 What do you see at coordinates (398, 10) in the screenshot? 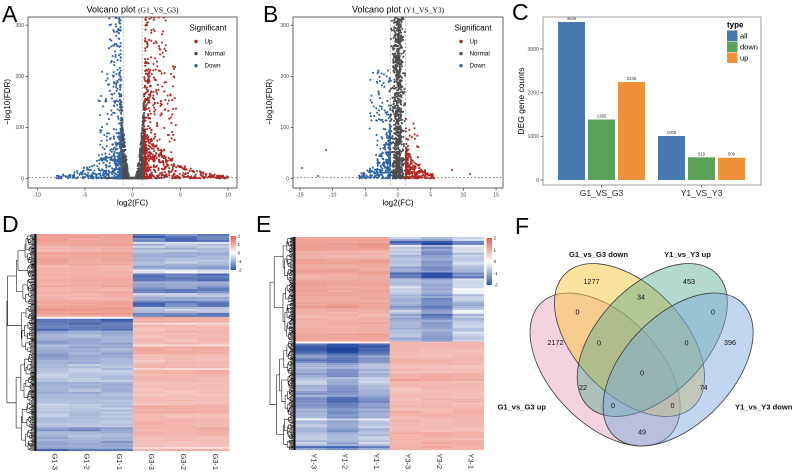
I see `svg-text: Volcano plot (Y1_VS_Y3)` at bounding box center [398, 10].